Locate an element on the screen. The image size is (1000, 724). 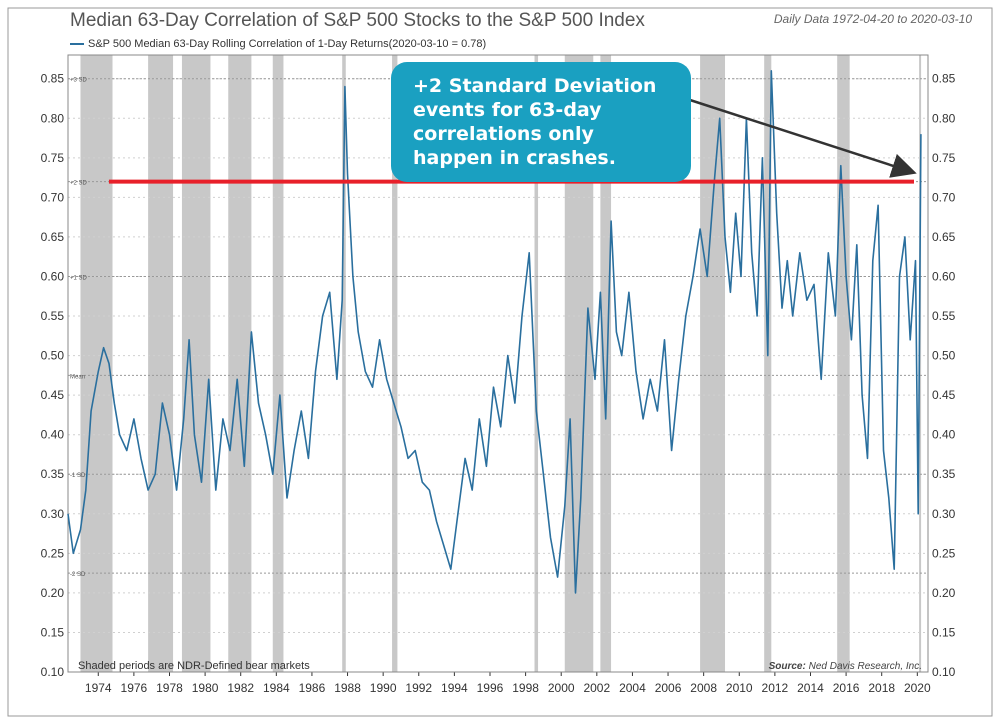
y-tick-label-right: 0.65 is located at coordinates (944, 237).